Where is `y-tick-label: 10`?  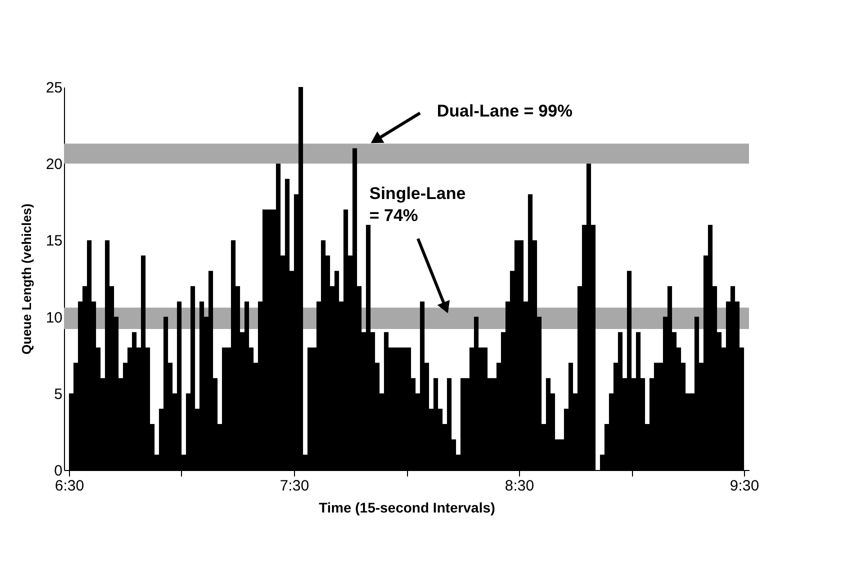
y-tick-label: 10 is located at coordinates (54, 317).